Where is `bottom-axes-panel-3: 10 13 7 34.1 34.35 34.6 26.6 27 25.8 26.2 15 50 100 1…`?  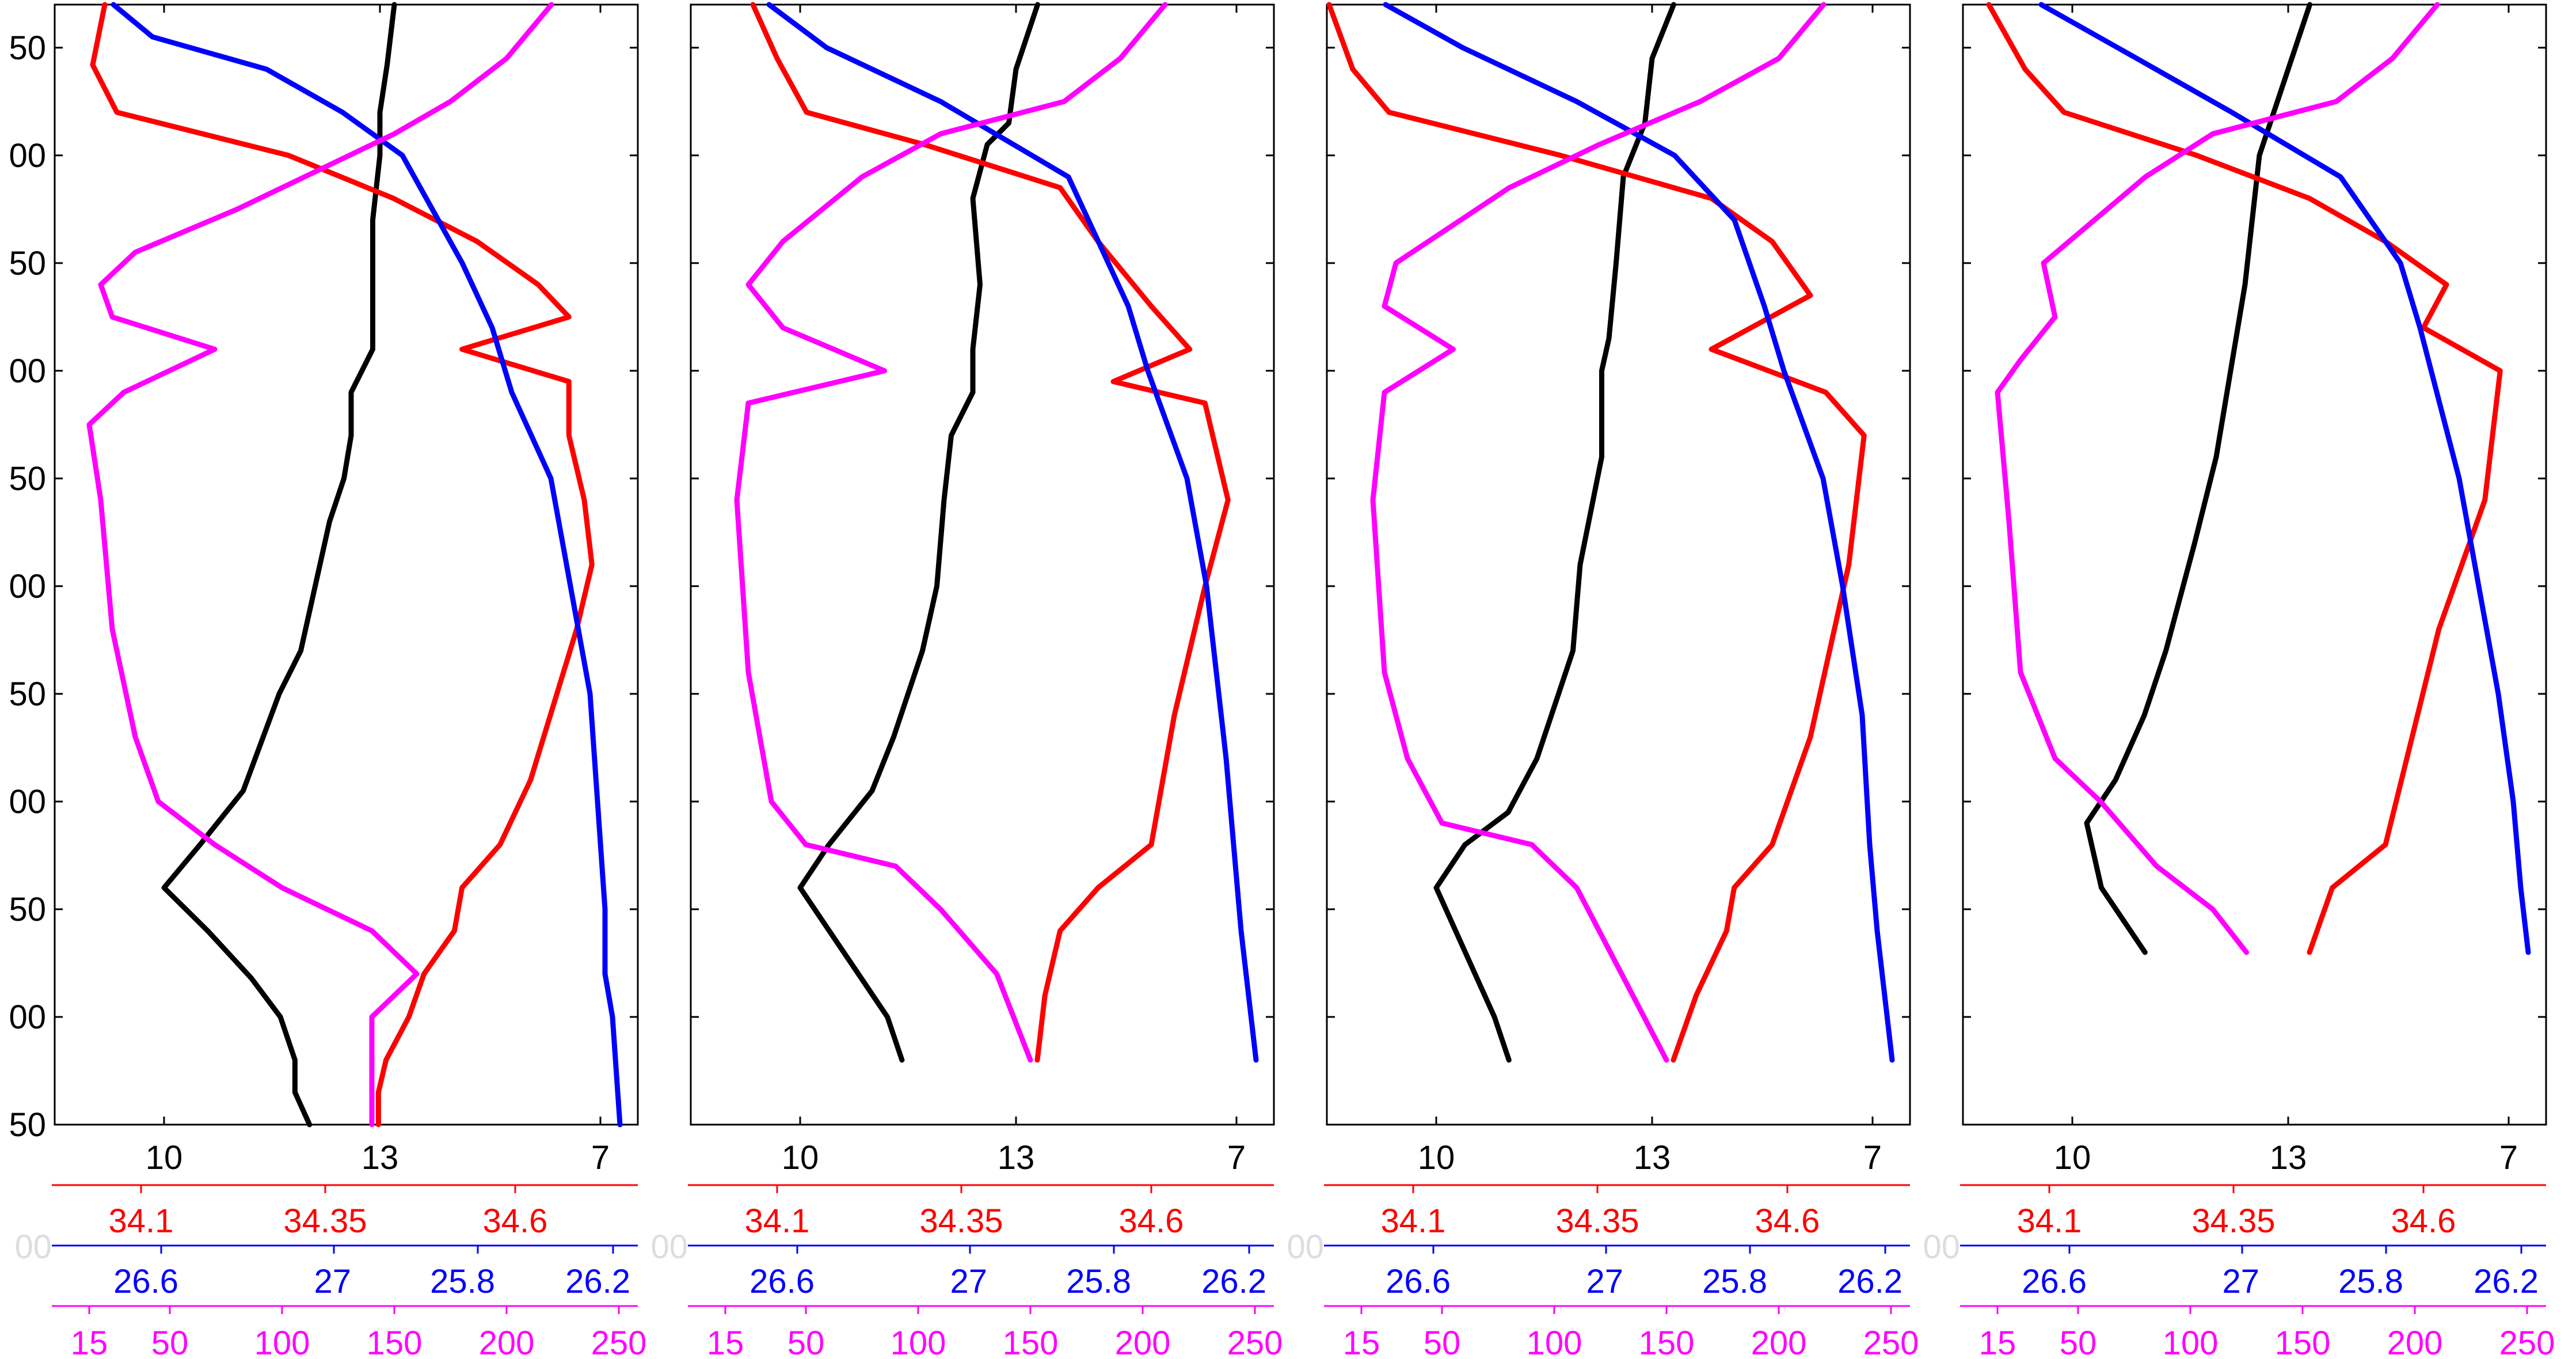
bottom-axes-panel-3: 10 13 7 34.1 34.35 34.6 26.6 27 25.8 26.2 15 50 100 1… is located at coordinates (1603, 1249).